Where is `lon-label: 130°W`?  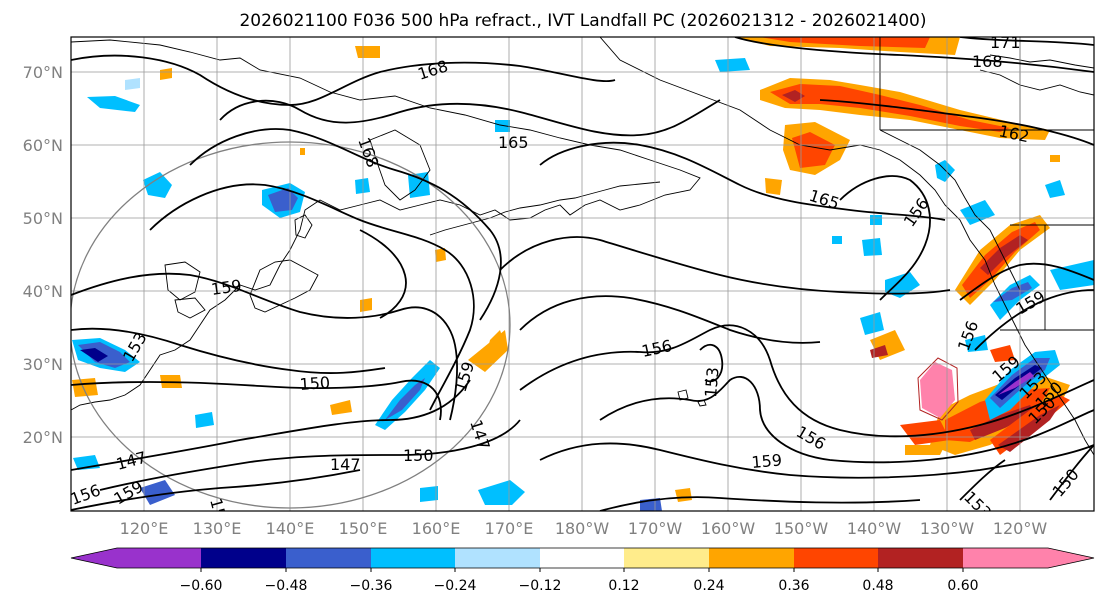 lon-label: 130°W is located at coordinates (947, 528).